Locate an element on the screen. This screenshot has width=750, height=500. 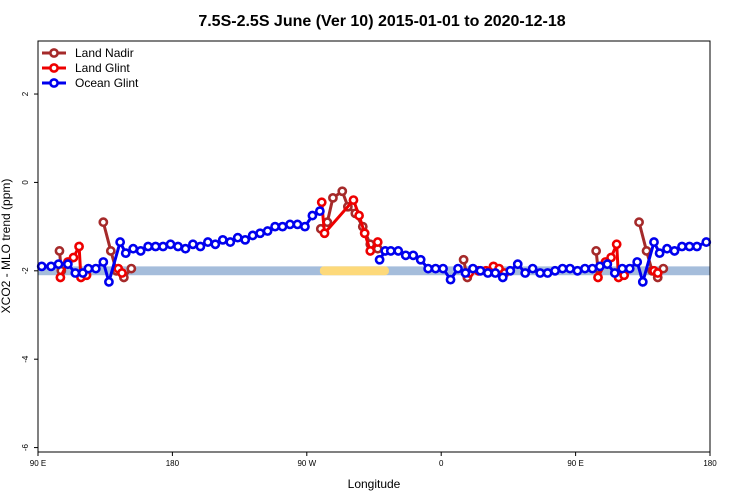
y-tick-label: -6 is located at coordinates (25, 447).